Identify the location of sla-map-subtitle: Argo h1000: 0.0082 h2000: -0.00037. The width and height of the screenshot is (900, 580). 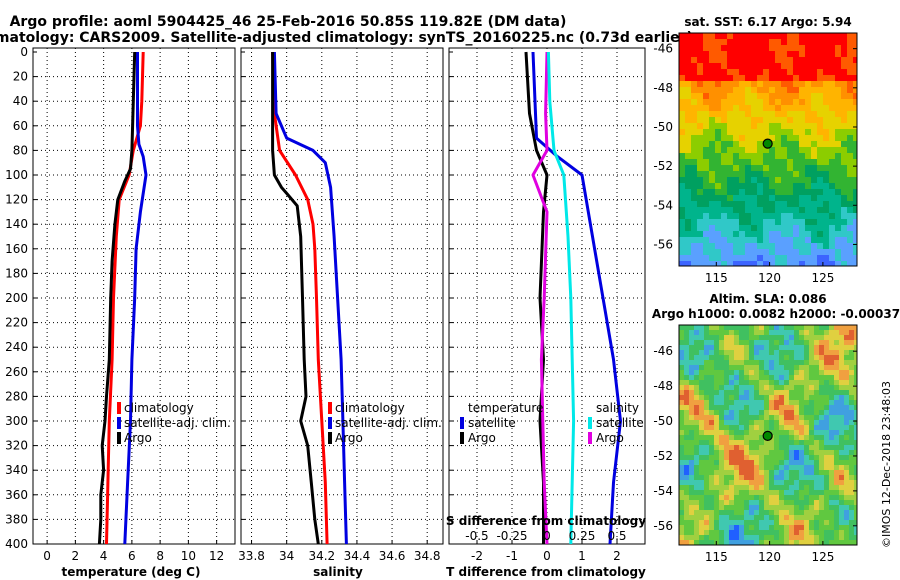
(776, 314).